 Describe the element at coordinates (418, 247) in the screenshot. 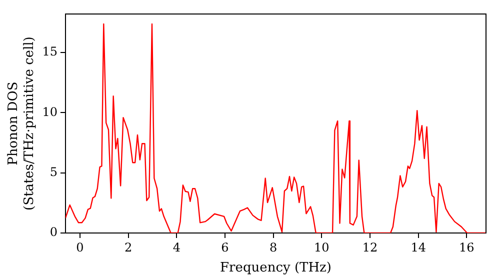

I see `x-tick-label: 14` at that location.